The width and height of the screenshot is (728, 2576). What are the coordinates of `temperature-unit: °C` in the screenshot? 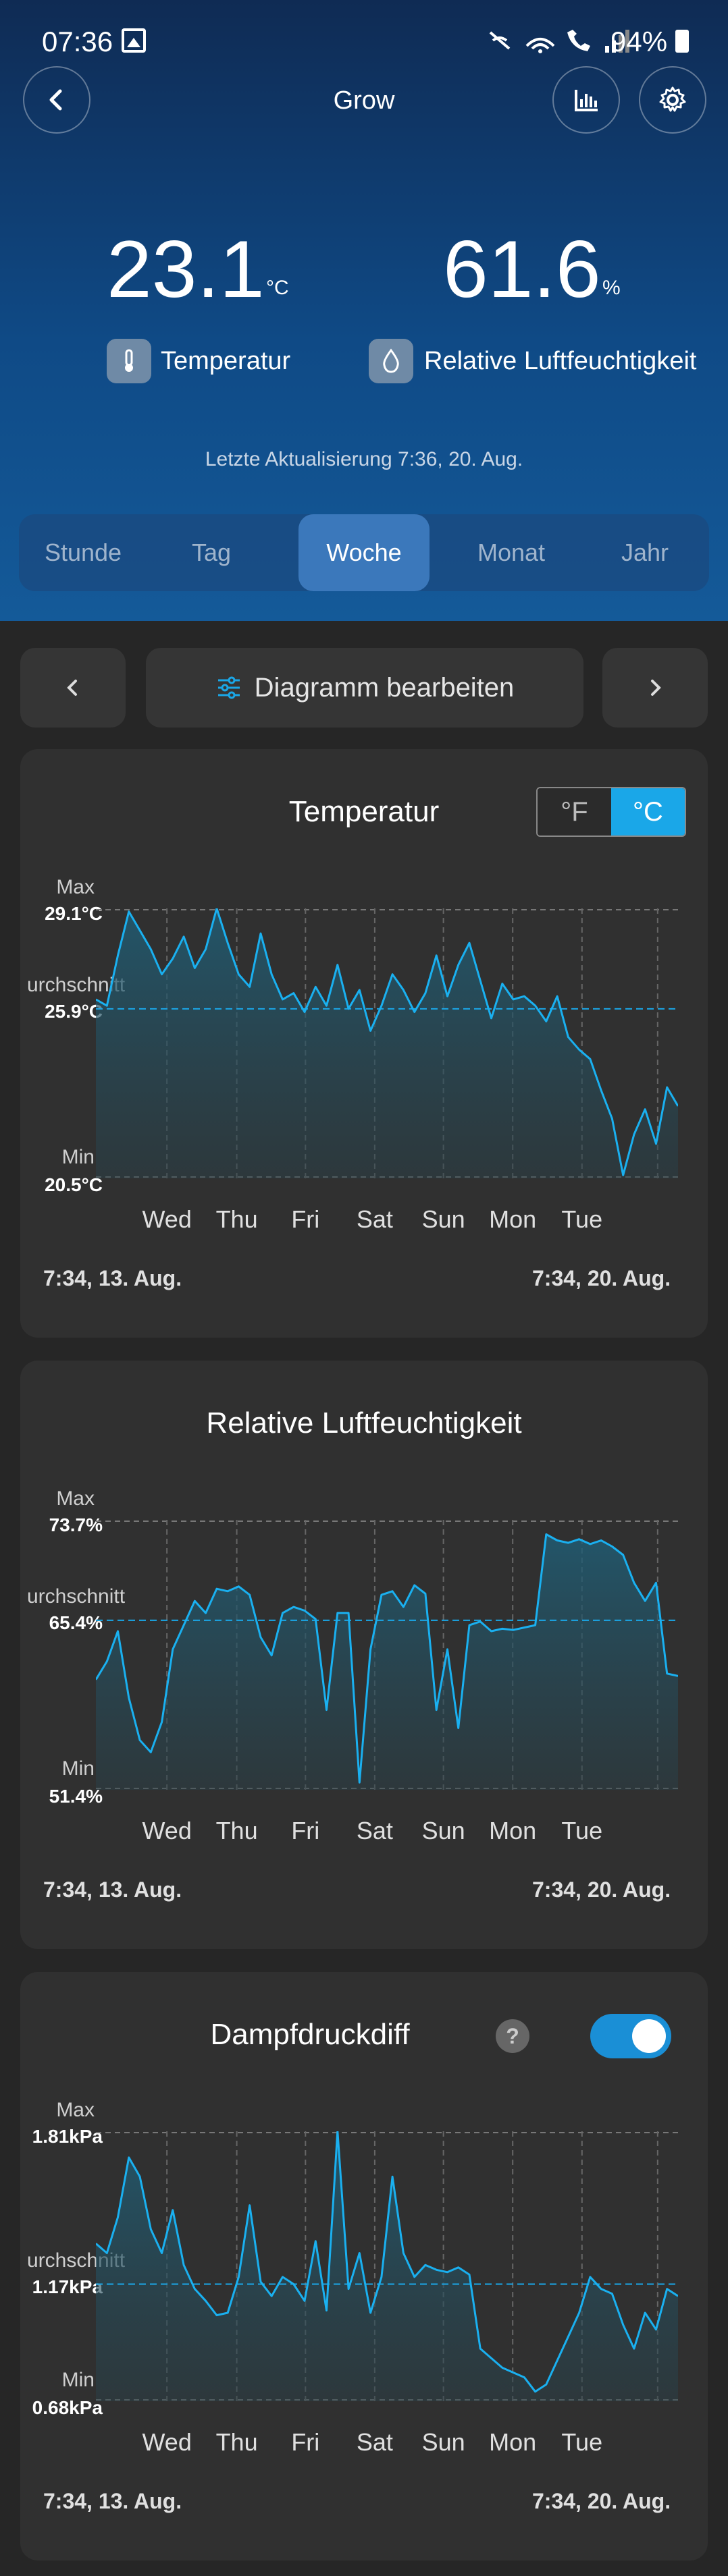 It's located at (277, 288).